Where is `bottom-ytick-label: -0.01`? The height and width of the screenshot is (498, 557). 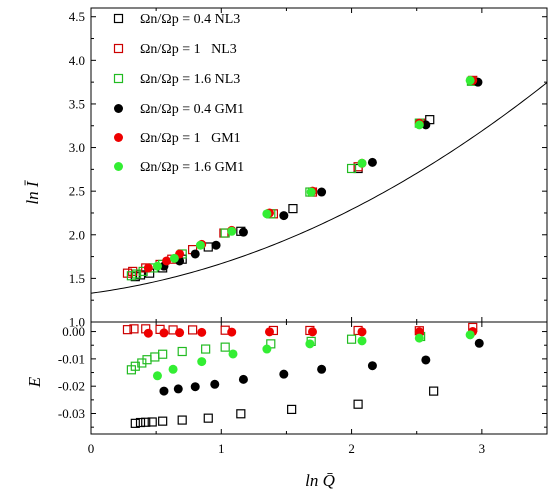 bottom-ytick-label: -0.01 is located at coordinates (71, 358).